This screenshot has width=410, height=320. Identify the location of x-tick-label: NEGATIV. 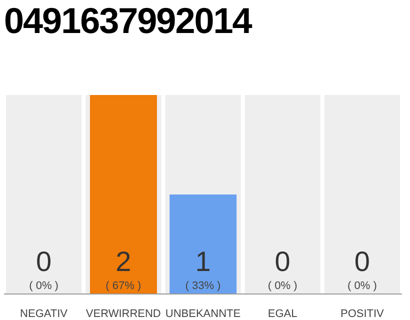
(44, 314).